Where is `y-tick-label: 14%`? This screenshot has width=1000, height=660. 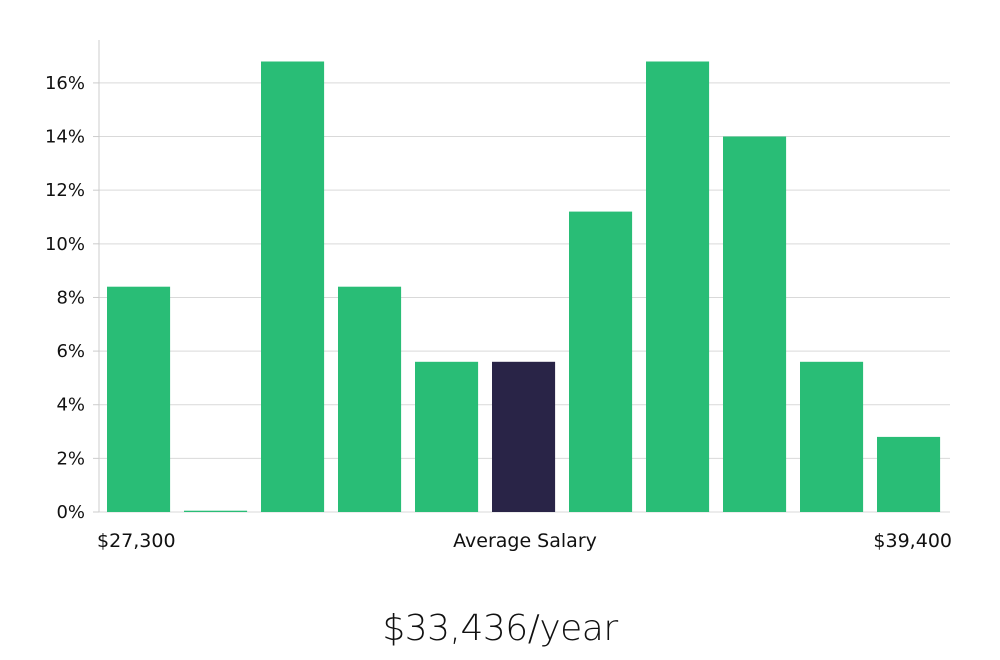
y-tick-label: 14% is located at coordinates (65, 137).